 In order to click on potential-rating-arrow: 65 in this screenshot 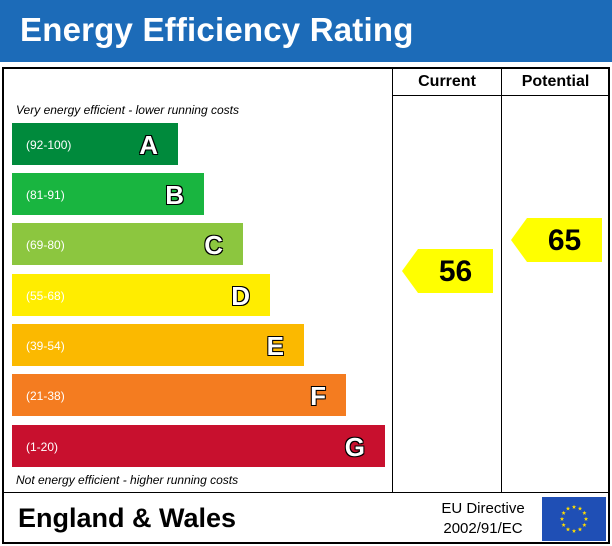, I will do `click(556, 240)`.